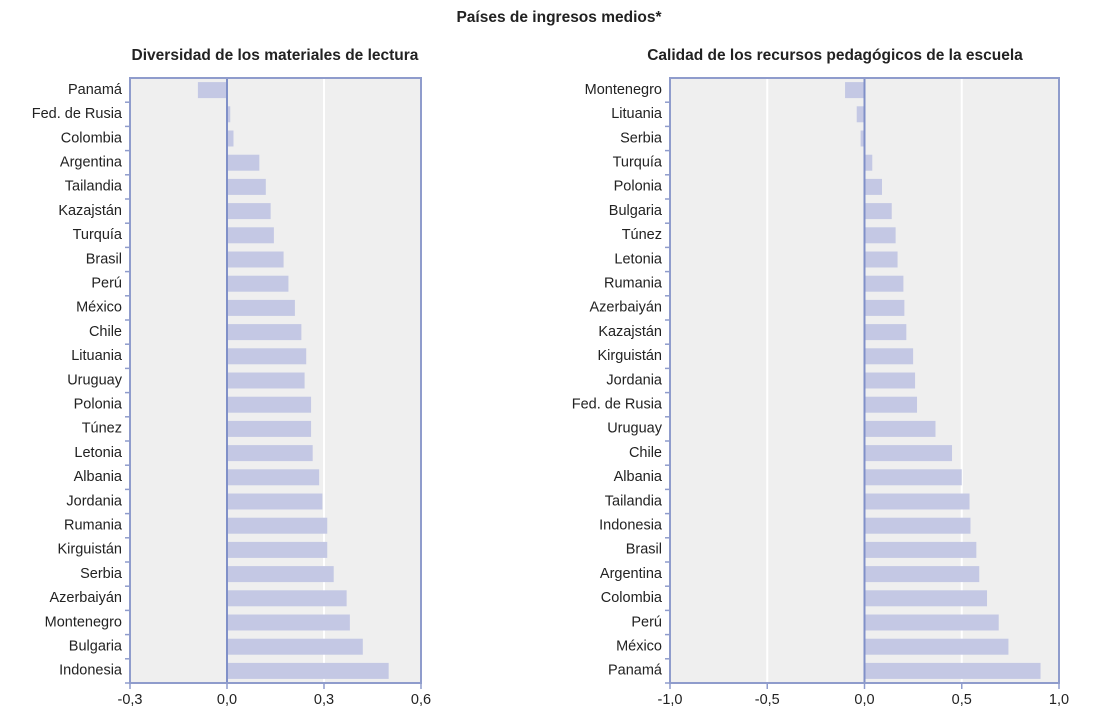 The width and height of the screenshot is (1118, 714). I want to click on x-tick-label: -0,5, so click(767, 700).